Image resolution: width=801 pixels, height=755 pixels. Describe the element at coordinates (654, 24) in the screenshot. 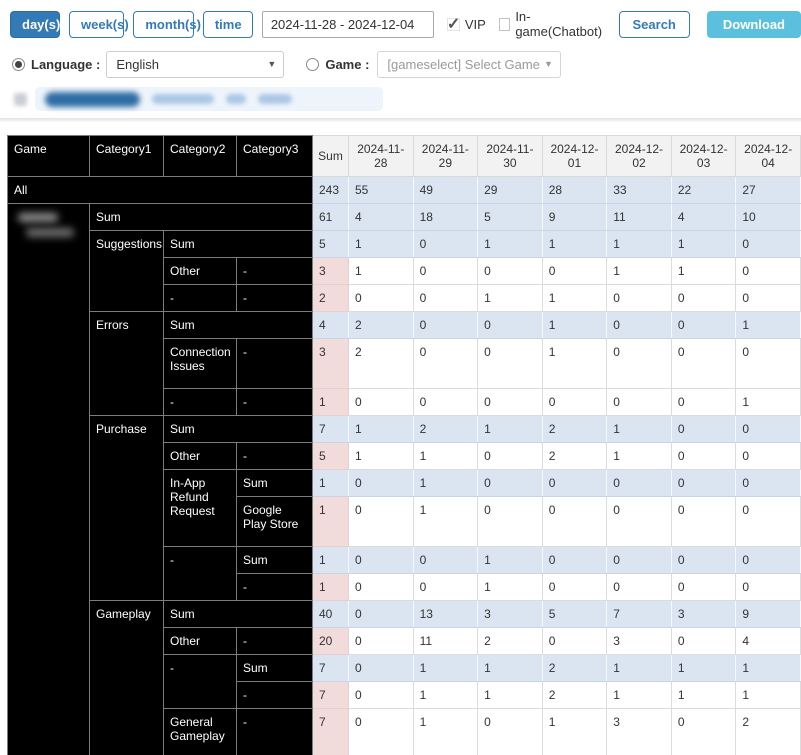

I see `search-button: Search` at that location.